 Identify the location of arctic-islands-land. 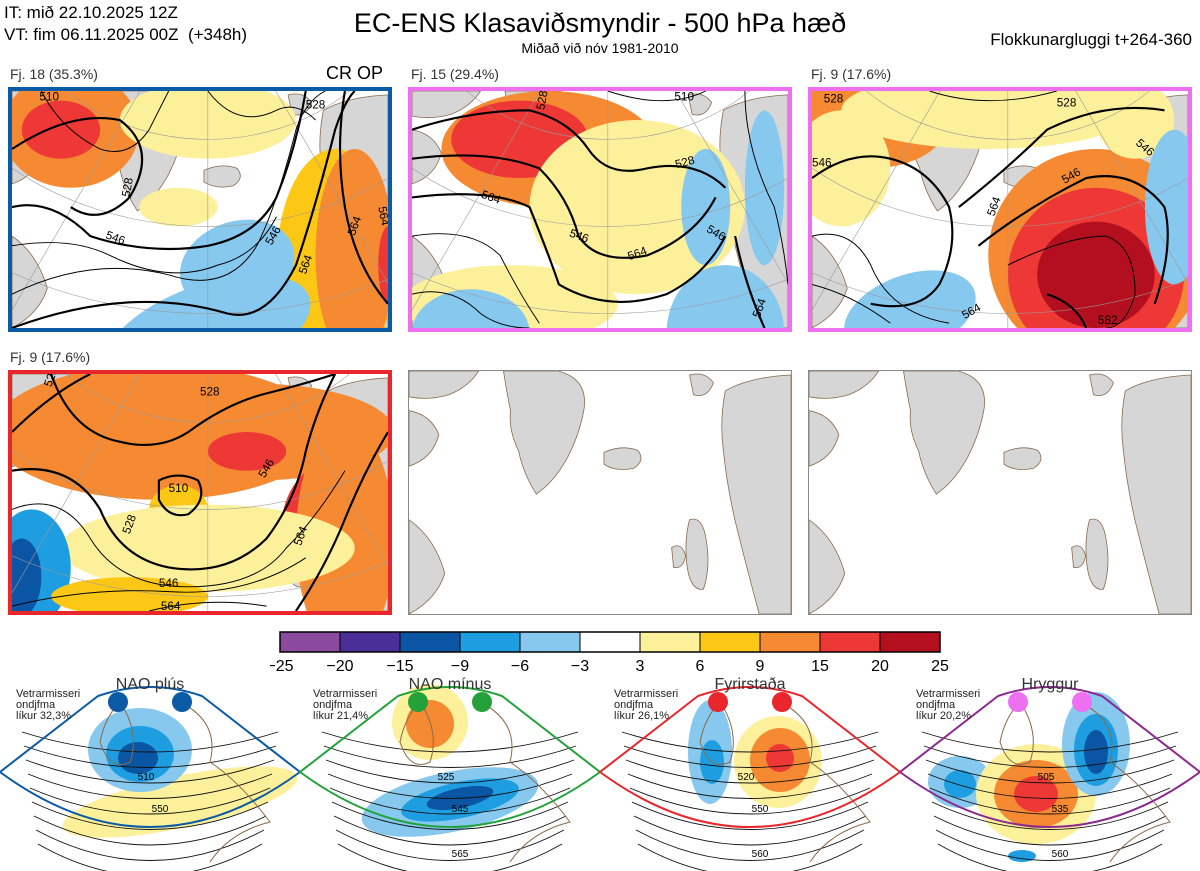
(444, 385).